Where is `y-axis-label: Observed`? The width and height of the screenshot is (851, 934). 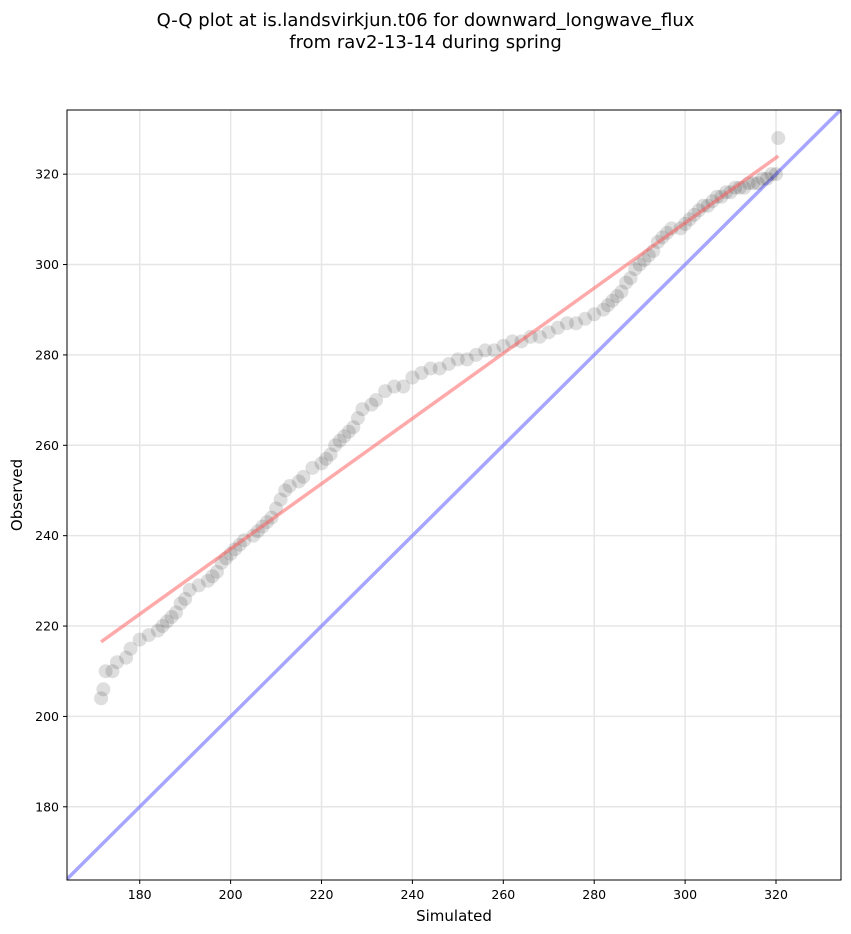
y-axis-label: Observed is located at coordinates (17, 495).